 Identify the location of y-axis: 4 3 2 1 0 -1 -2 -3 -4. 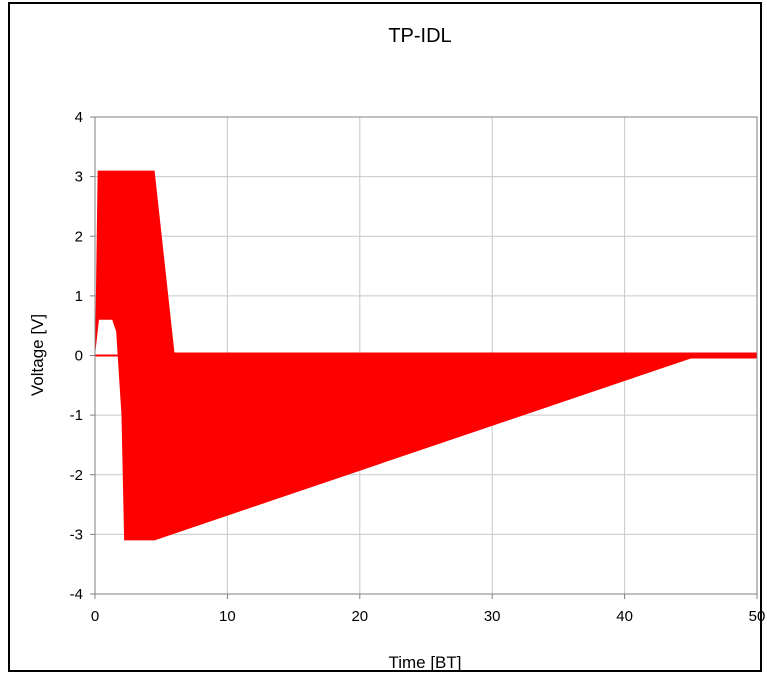
(82, 356).